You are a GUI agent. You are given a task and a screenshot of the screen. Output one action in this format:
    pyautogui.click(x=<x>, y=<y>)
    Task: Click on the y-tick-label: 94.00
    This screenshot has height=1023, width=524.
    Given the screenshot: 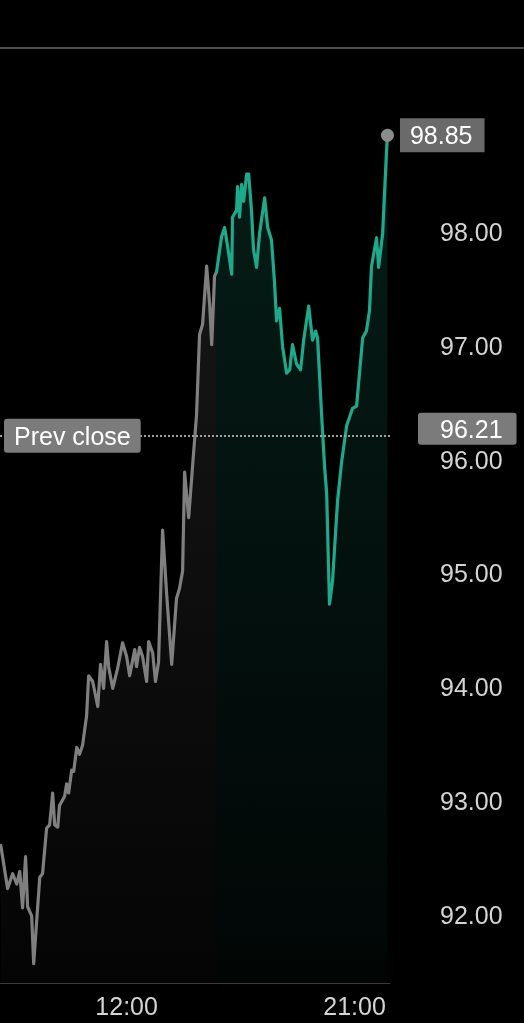 What is the action you would take?
    pyautogui.click(x=471, y=687)
    